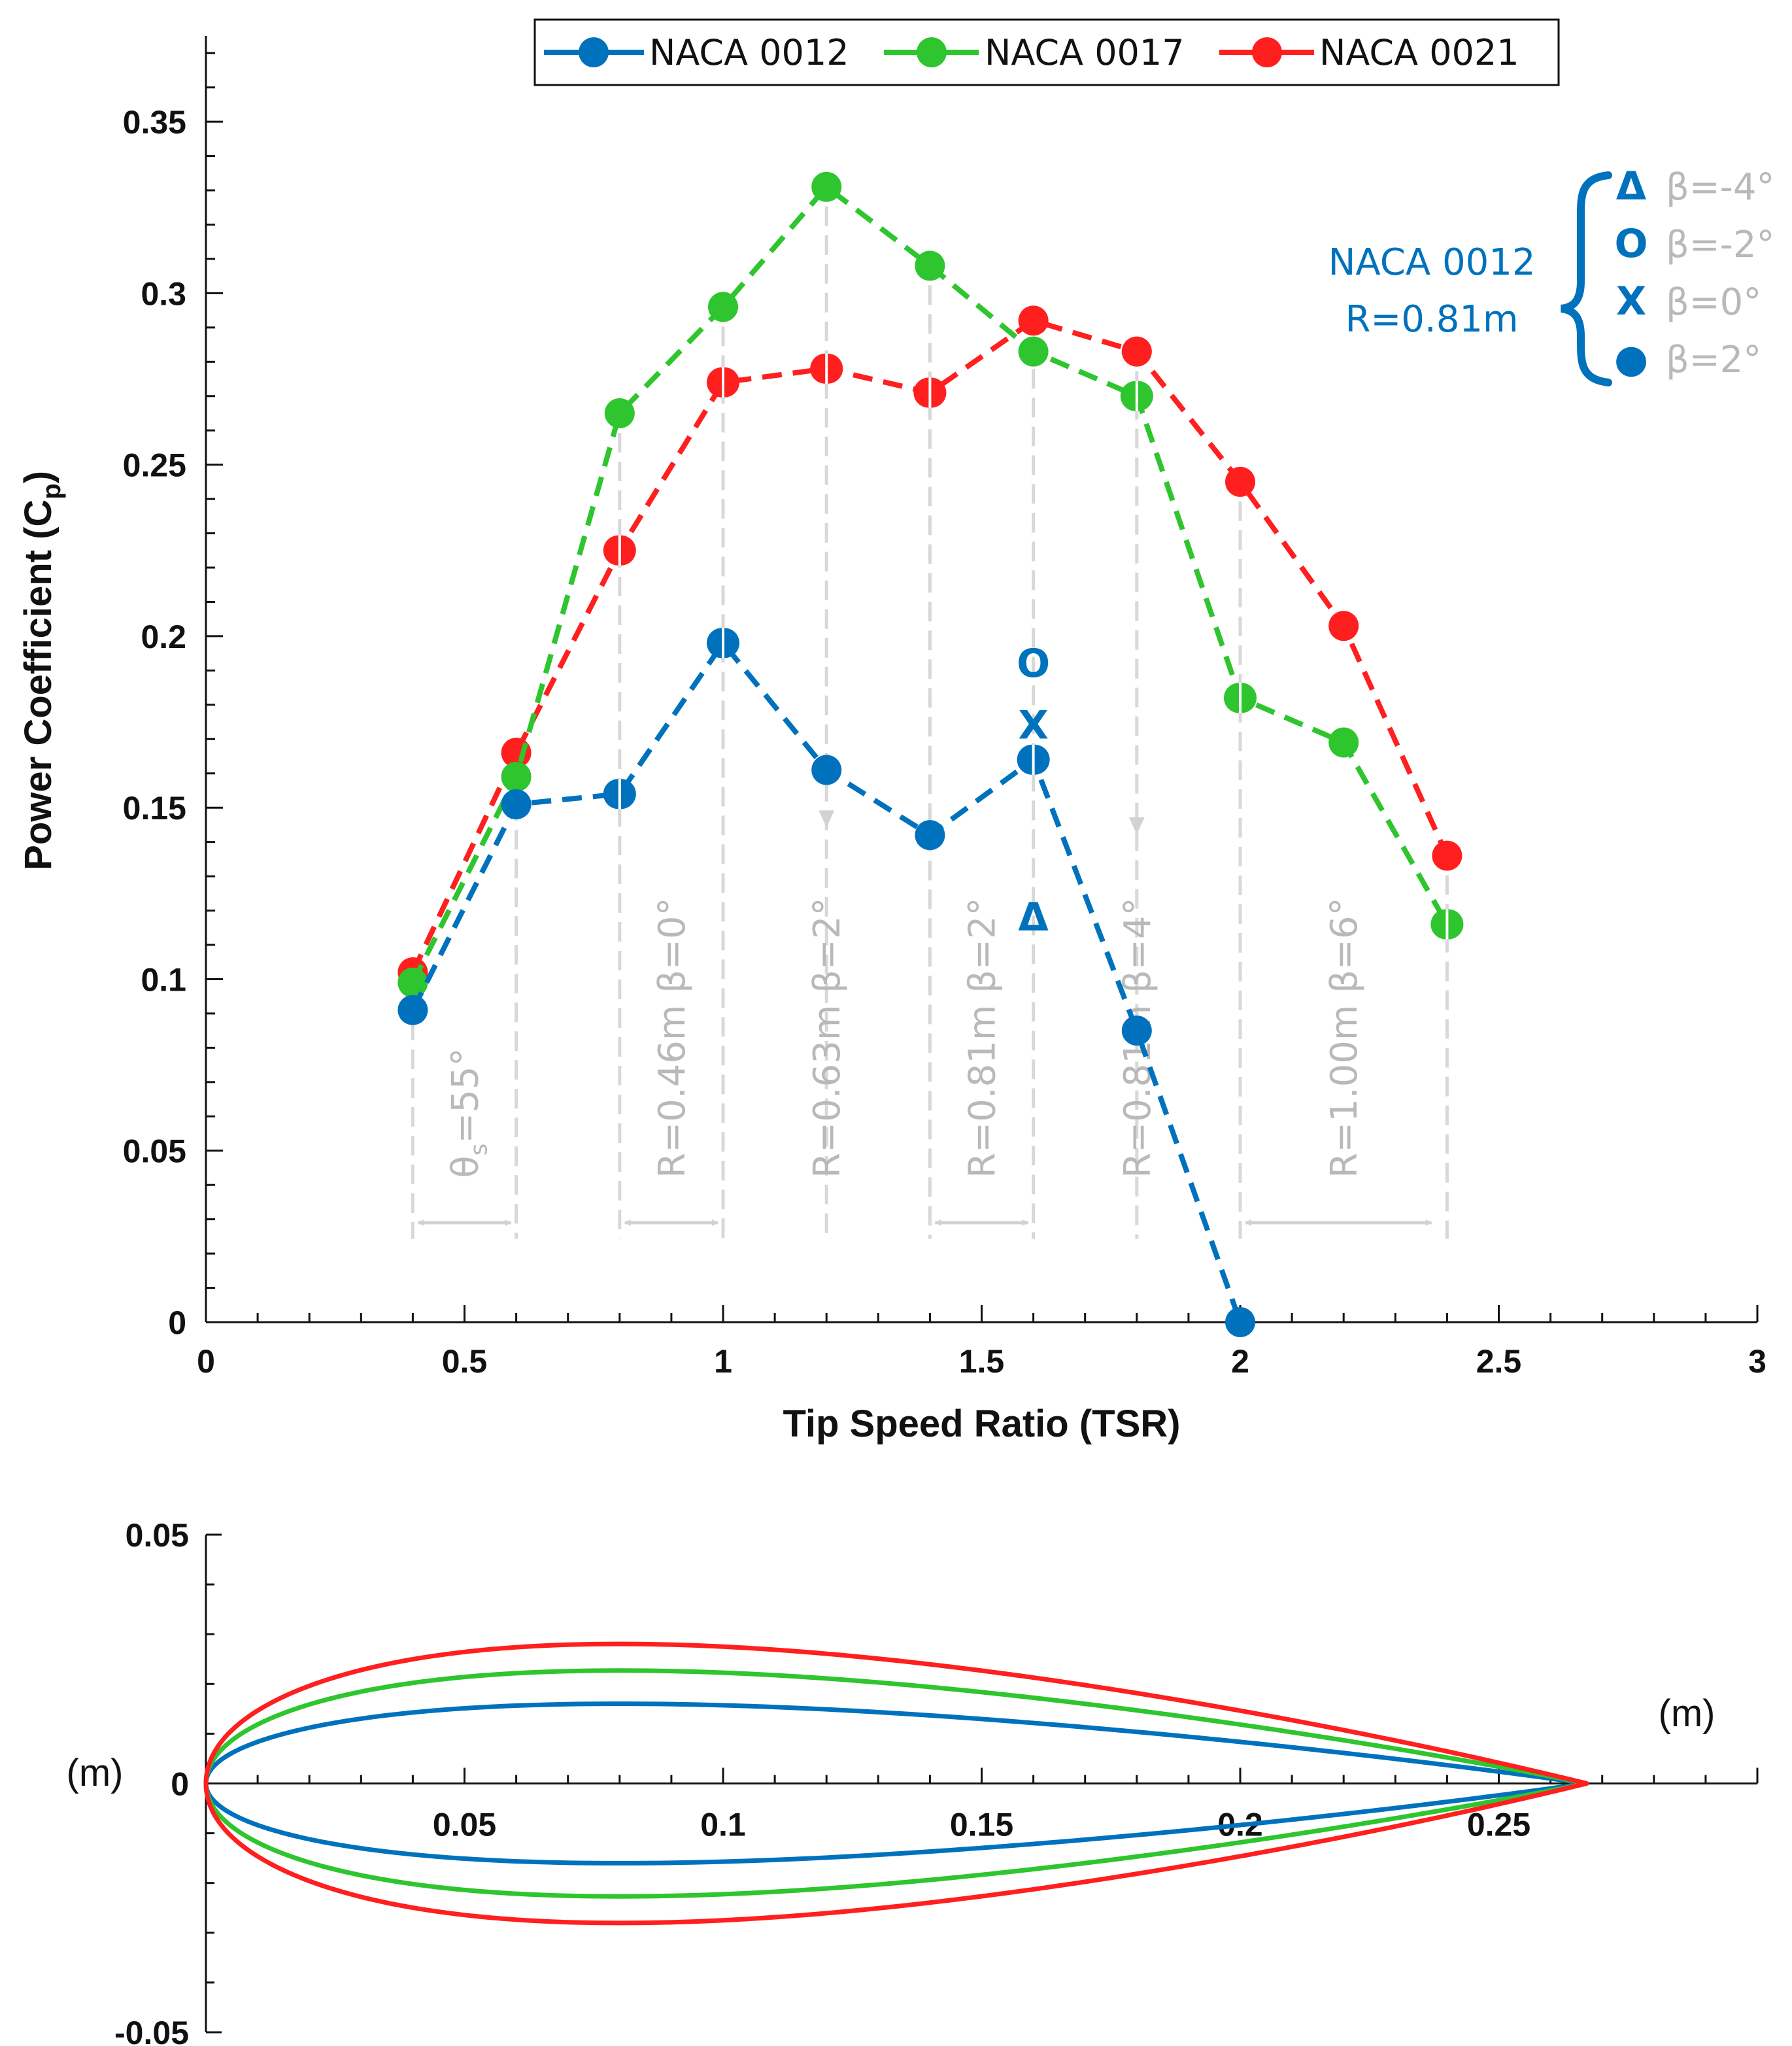 This screenshot has height=2046, width=1792. Describe the element at coordinates (1687, 1713) in the screenshot. I see `x-unit-label: (m)` at that location.